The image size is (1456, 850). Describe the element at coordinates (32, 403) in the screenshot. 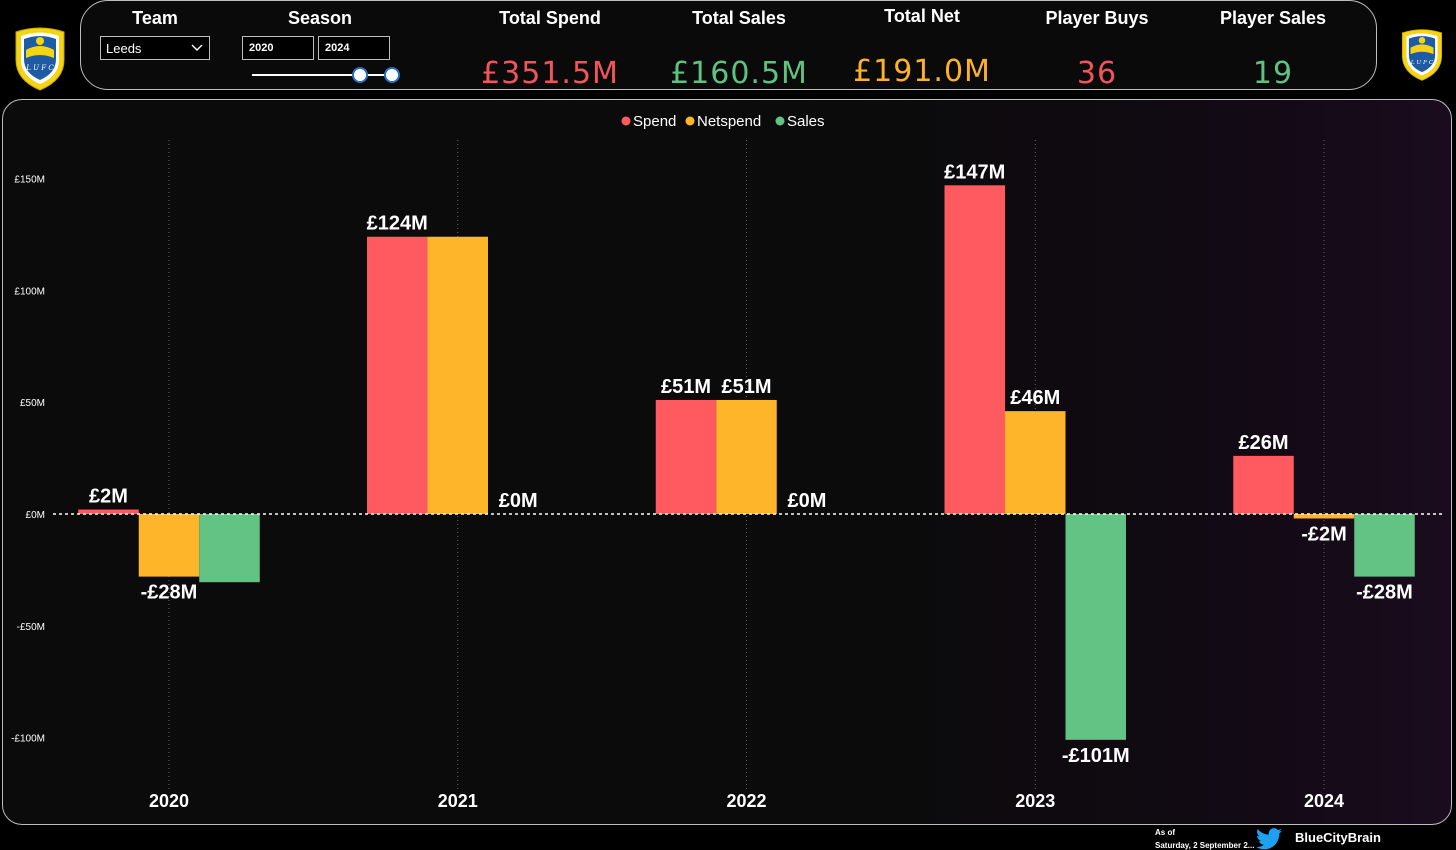

I see `y-tick-label: £50M` at that location.